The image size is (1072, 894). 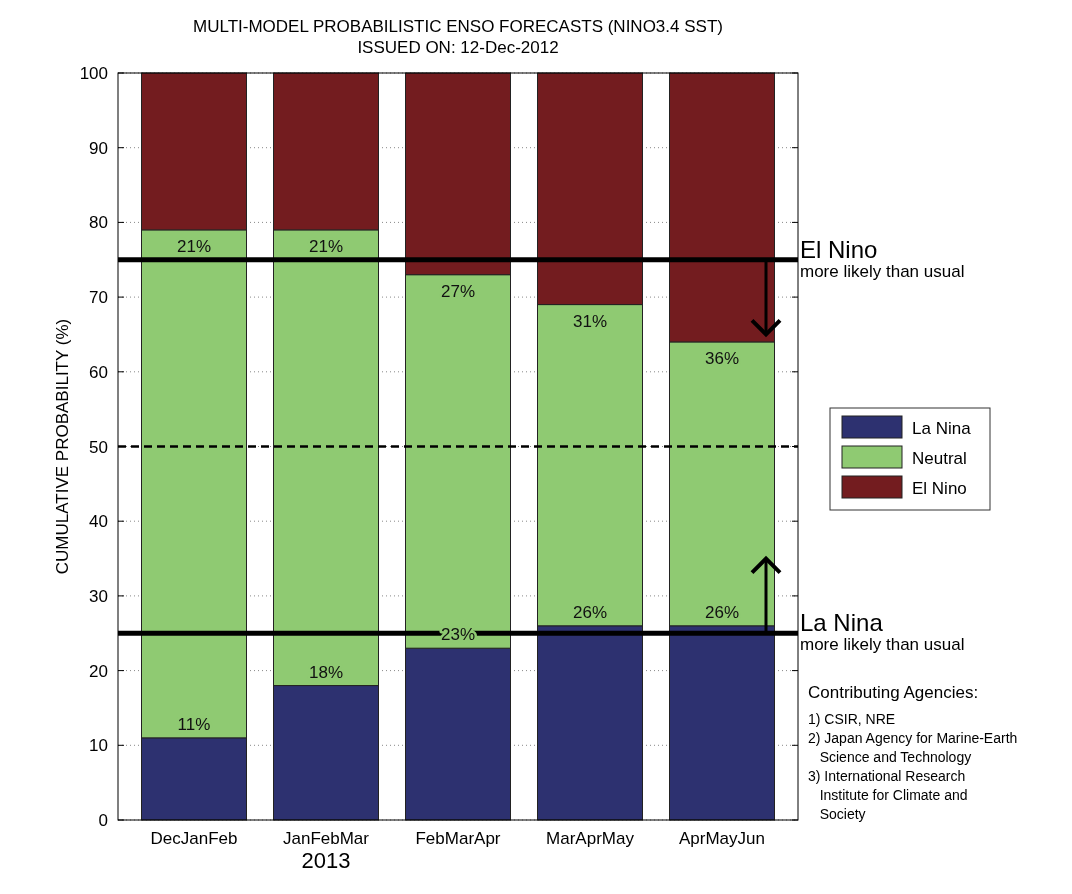 I want to click on chart-subtitle: ISSUED ON: 12-Dec-2012, so click(x=458, y=47).